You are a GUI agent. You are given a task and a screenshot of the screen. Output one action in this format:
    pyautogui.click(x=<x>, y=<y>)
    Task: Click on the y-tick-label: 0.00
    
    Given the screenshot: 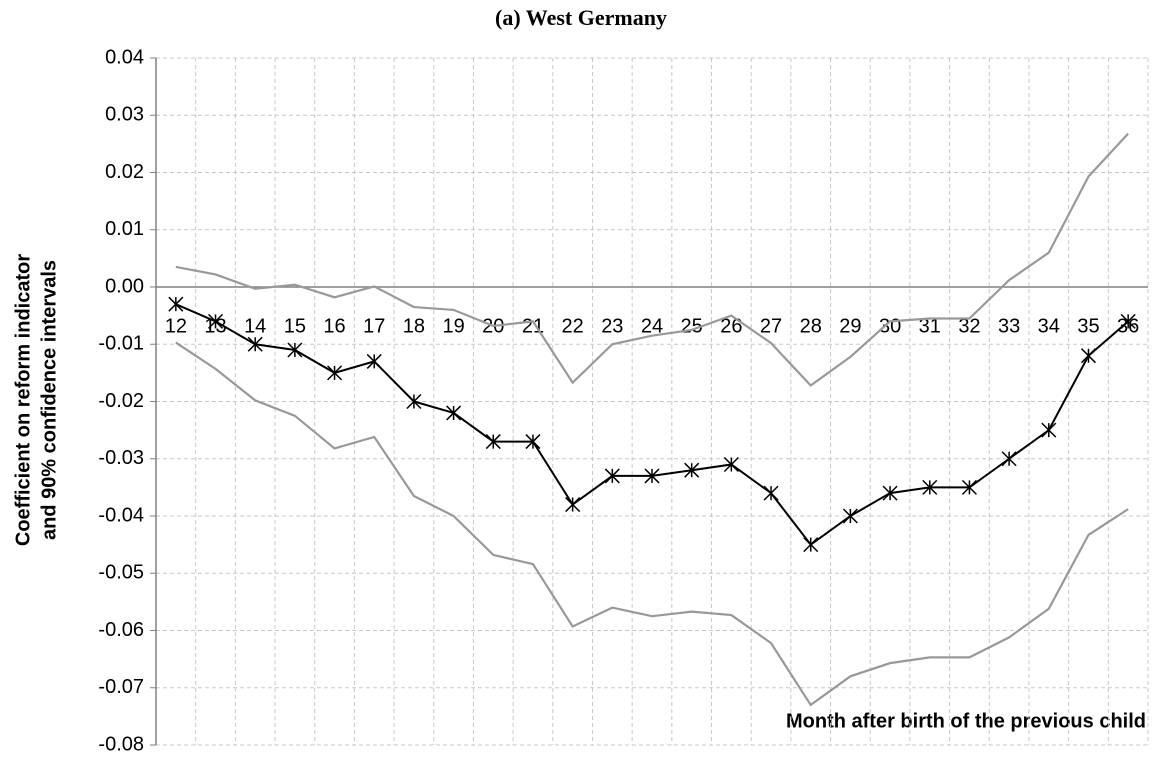 What is the action you would take?
    pyautogui.click(x=124, y=286)
    